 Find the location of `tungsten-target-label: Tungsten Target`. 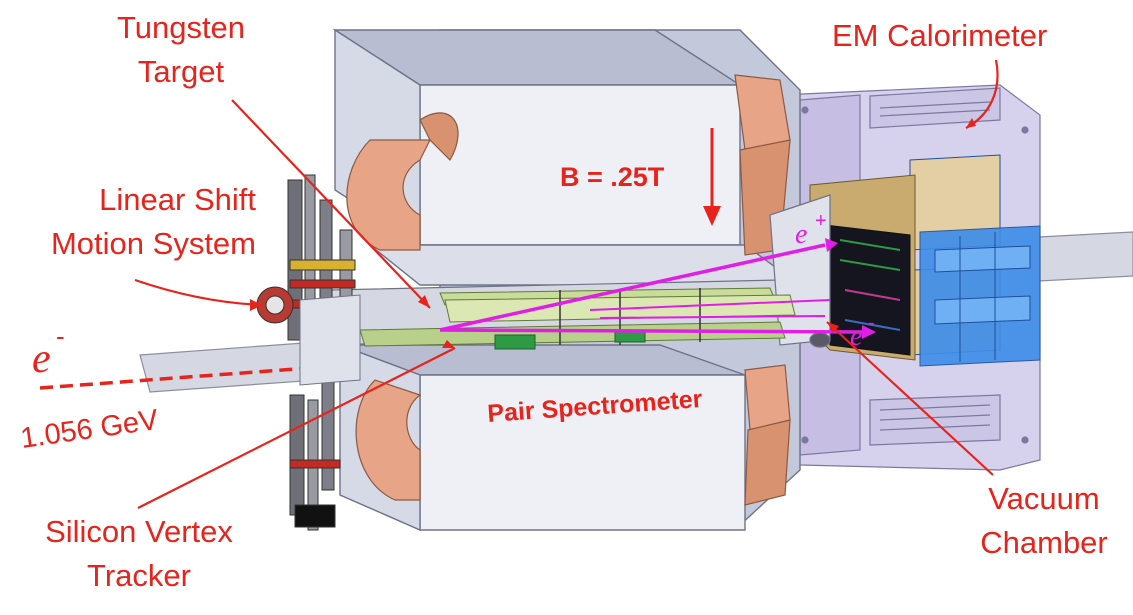

tungsten-target-label: Tungsten Target is located at coordinates (181, 50).